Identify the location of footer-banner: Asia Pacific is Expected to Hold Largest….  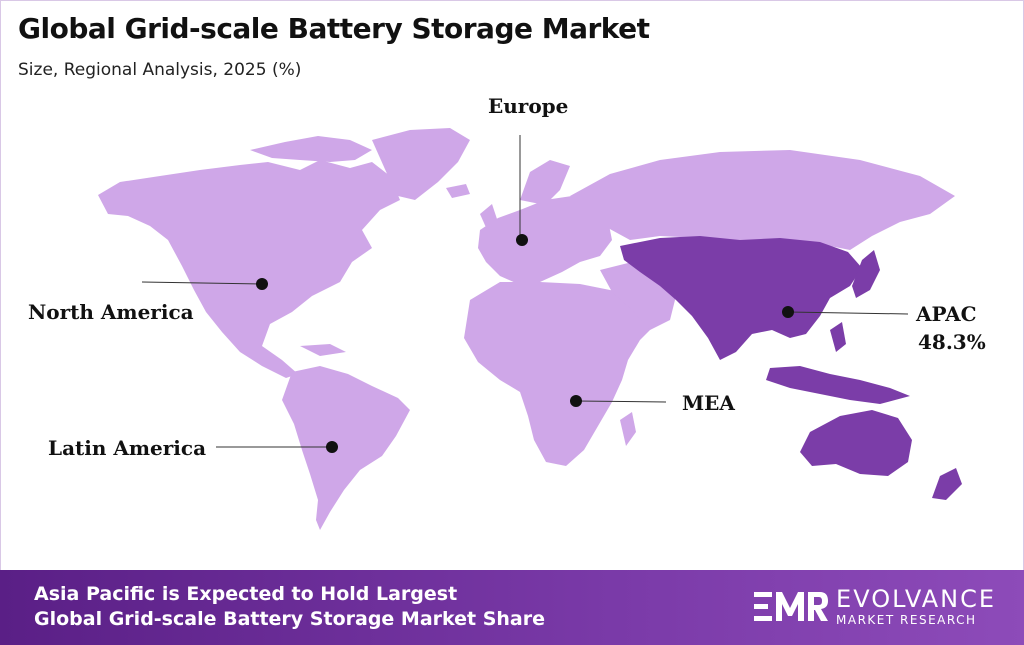
(512, 607).